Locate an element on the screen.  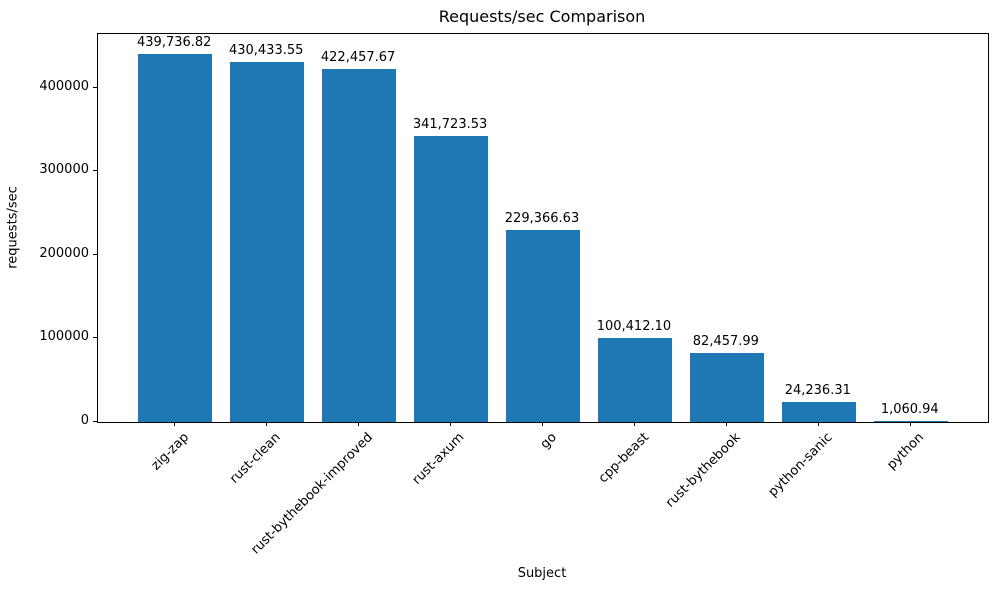
x-tick-label-cpp-beast: cpp-beast is located at coordinates (623, 458).